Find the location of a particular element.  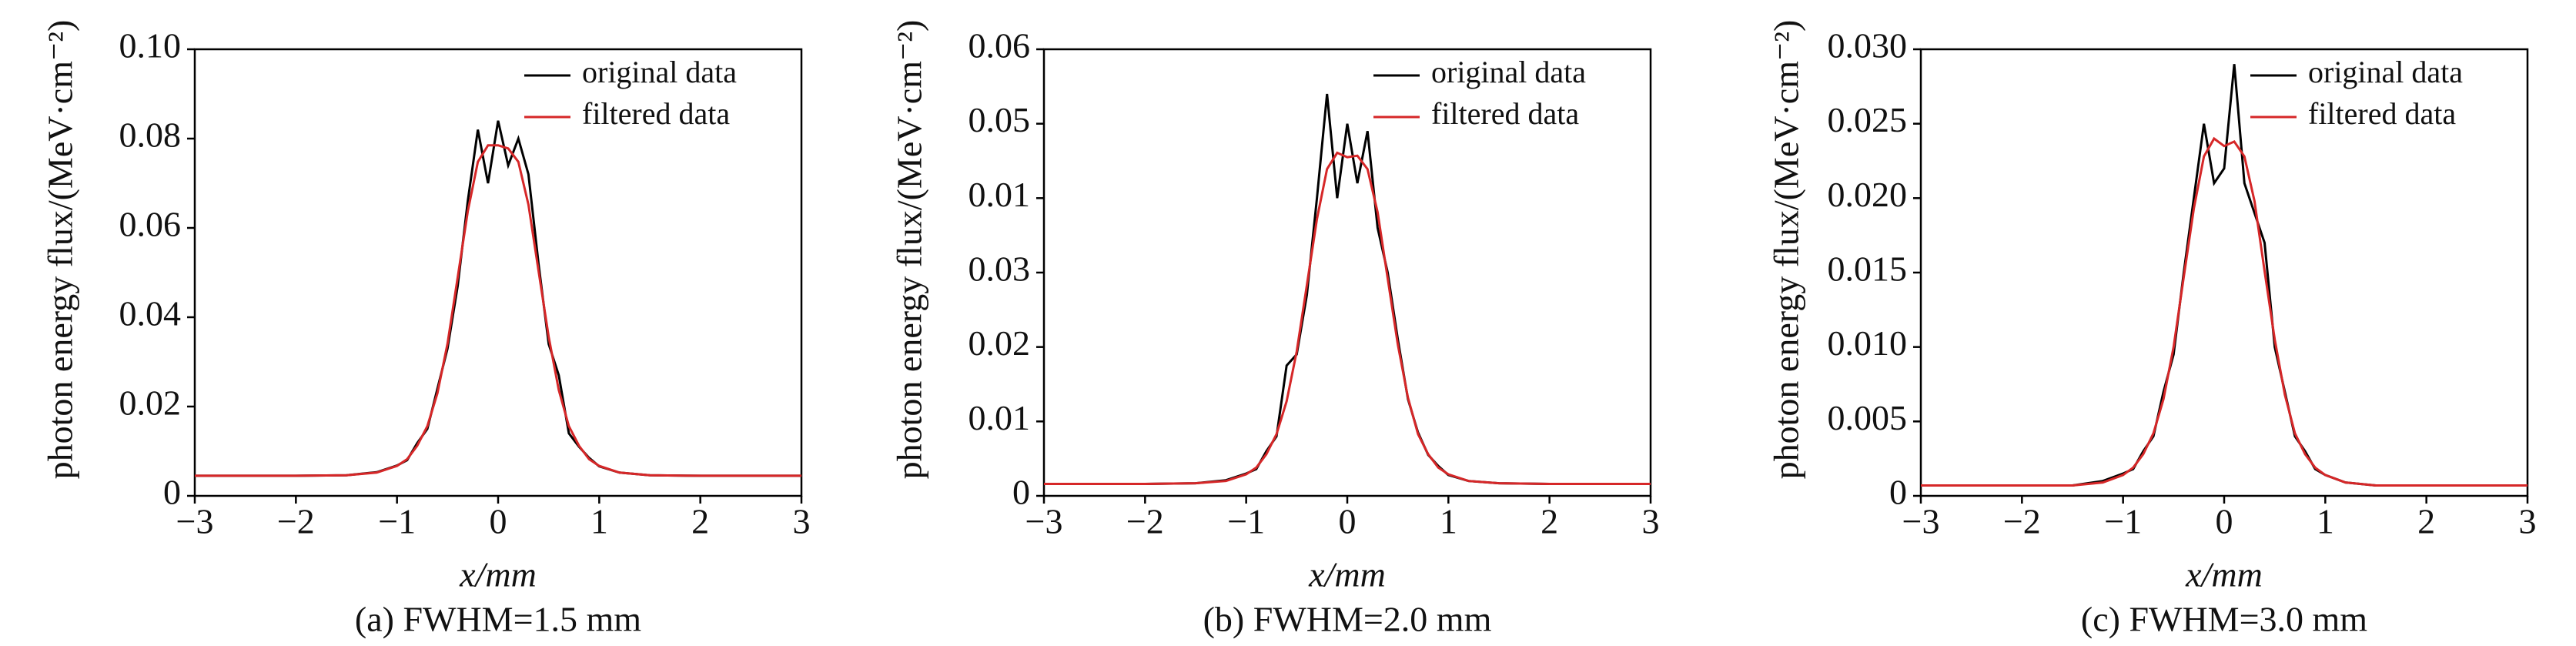

panel-caption: (c) FWHM=3.0 mm is located at coordinates (2224, 619).